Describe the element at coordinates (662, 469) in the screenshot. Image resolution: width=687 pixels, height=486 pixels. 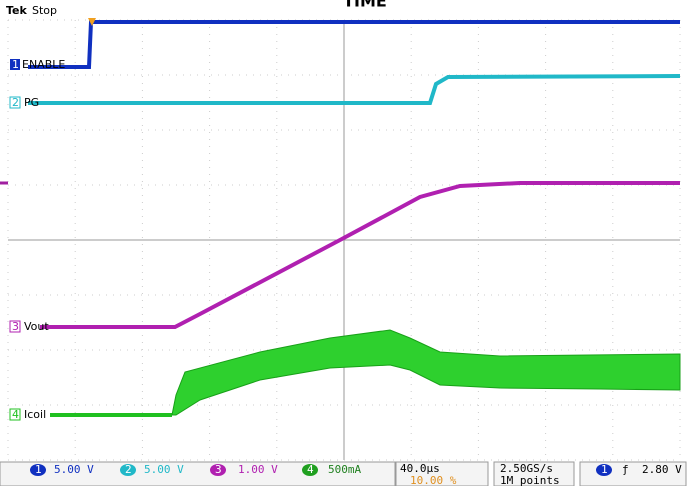
I see `trigger-level: 2.80 V` at that location.